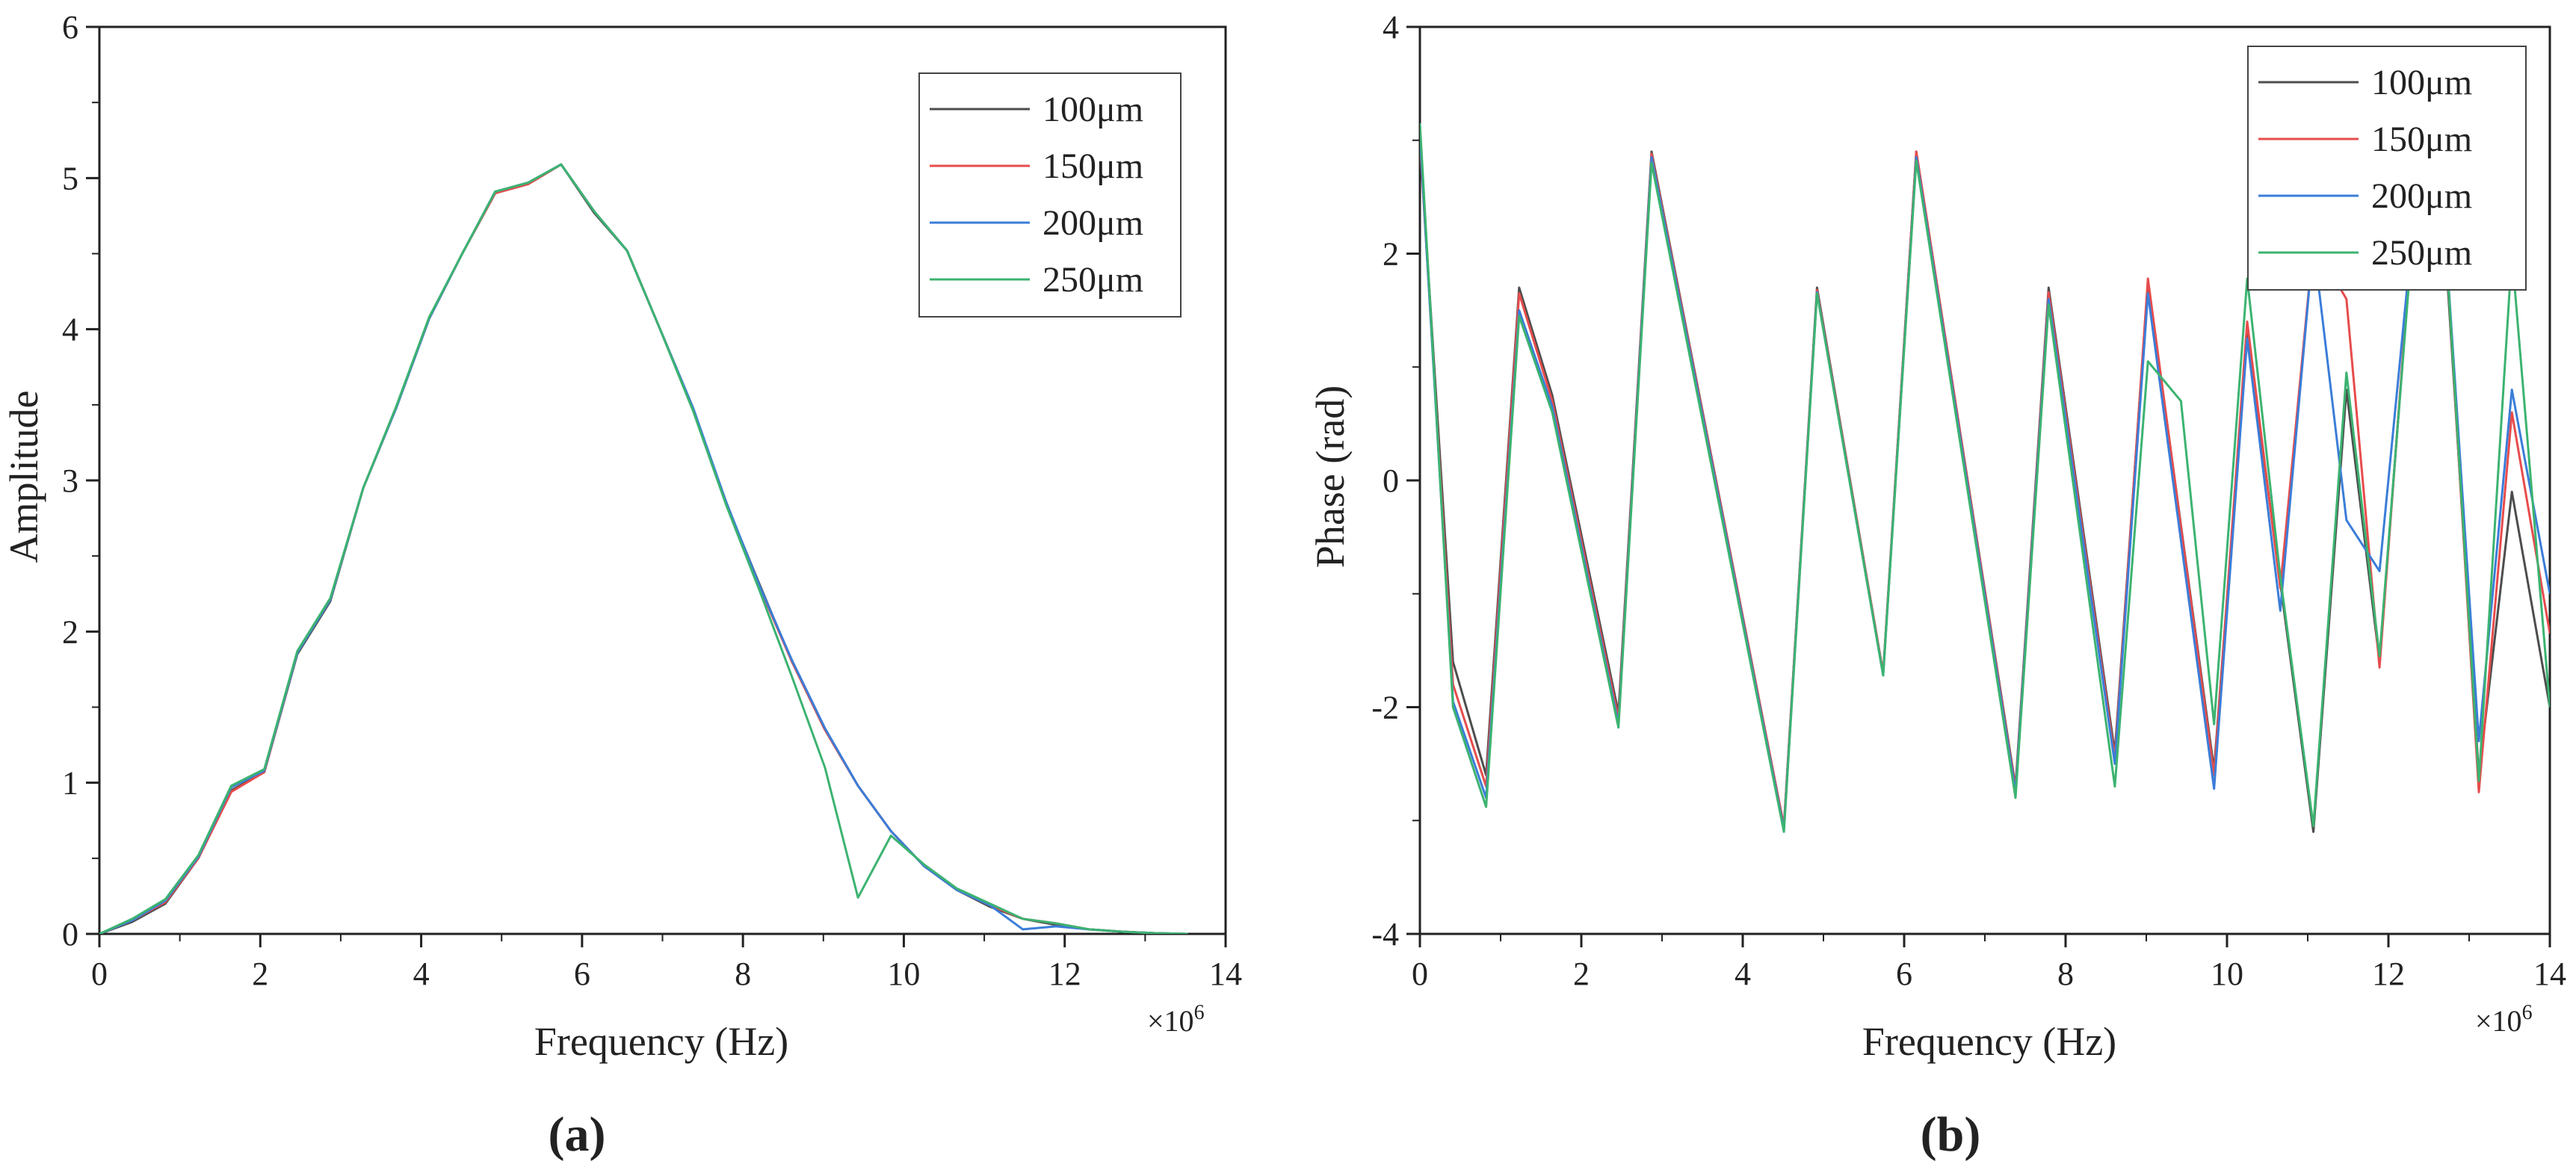 The height and width of the screenshot is (1167, 2576). What do you see at coordinates (903, 974) in the screenshot?
I see `amplitude-x-tick-label: 10` at bounding box center [903, 974].